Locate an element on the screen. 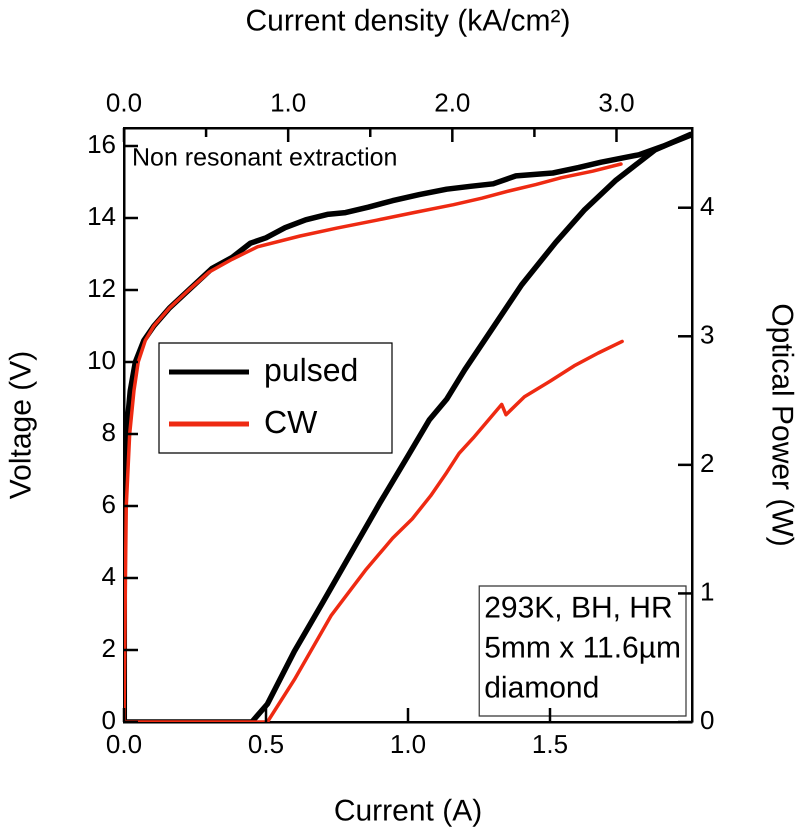 This screenshot has height=834, width=803. y2-tick-label: 4 is located at coordinates (707, 205).